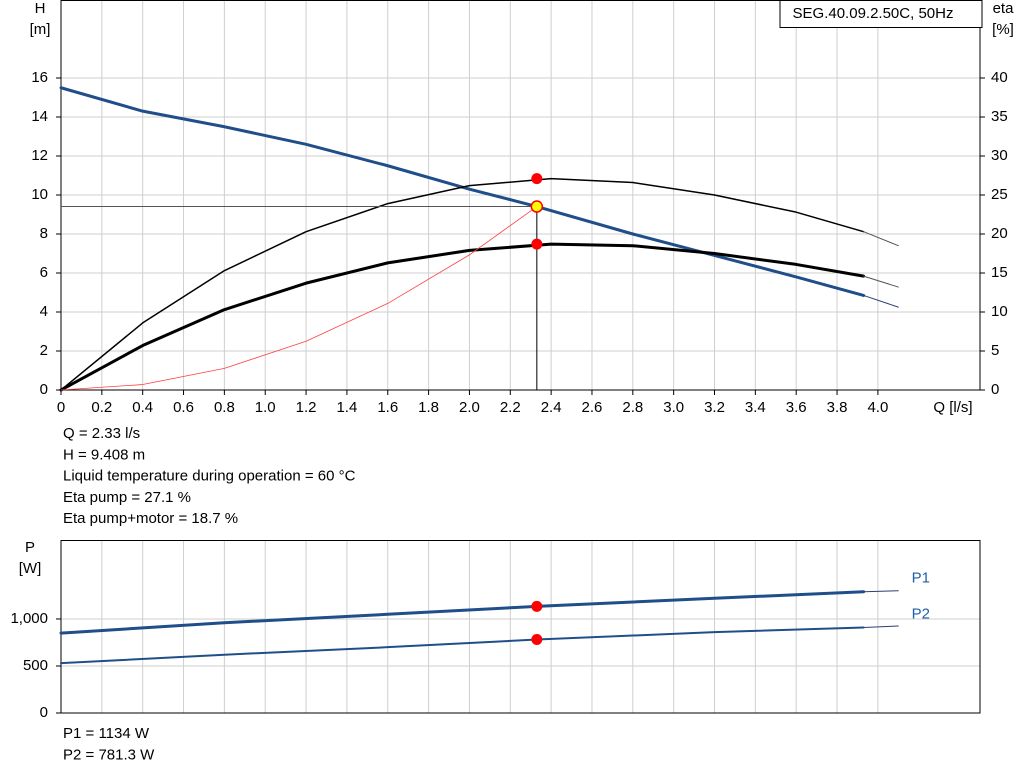 The height and width of the screenshot is (781, 1024). Describe the element at coordinates (44, 311) in the screenshot. I see `y-tick-label: 4` at that location.